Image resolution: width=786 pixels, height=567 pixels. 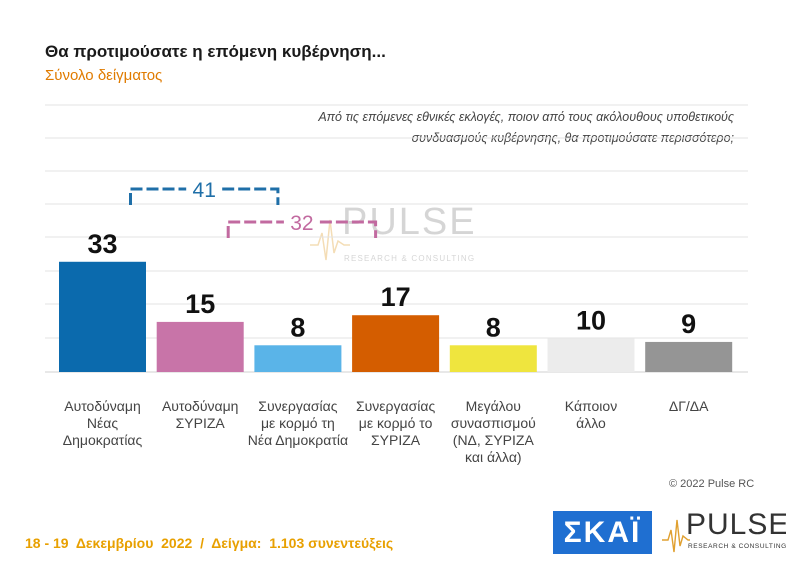 I want to click on pulse-logo-tagline: RESEARCH & CONSULTING, so click(x=737, y=546).